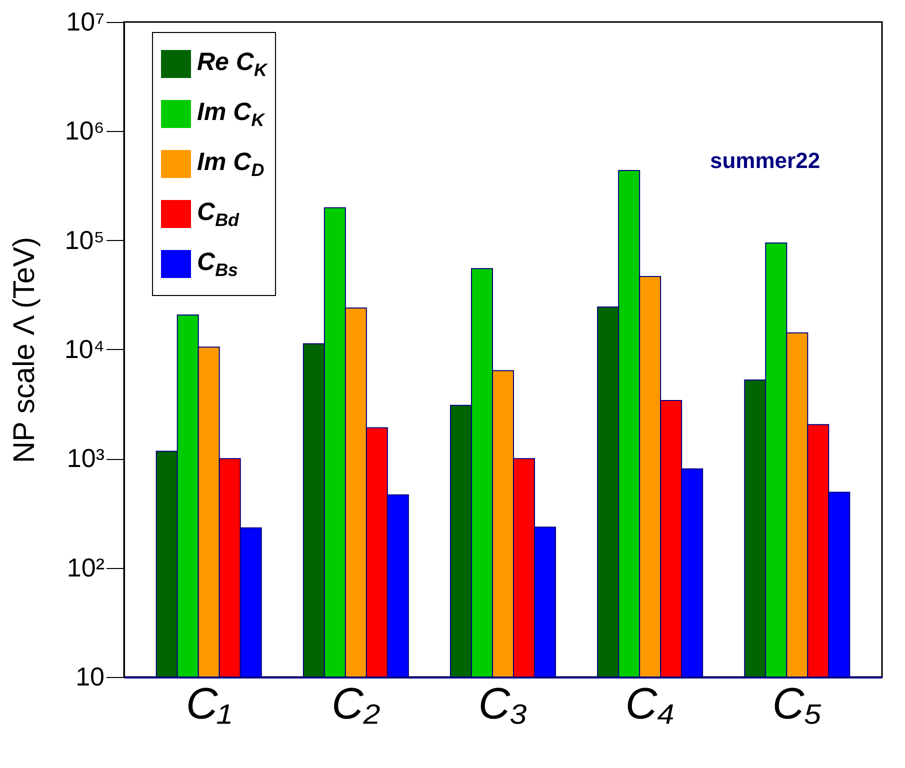 This screenshot has width=905, height=768. What do you see at coordinates (85, 458) in the screenshot?
I see `y-tick-label: 10³` at bounding box center [85, 458].